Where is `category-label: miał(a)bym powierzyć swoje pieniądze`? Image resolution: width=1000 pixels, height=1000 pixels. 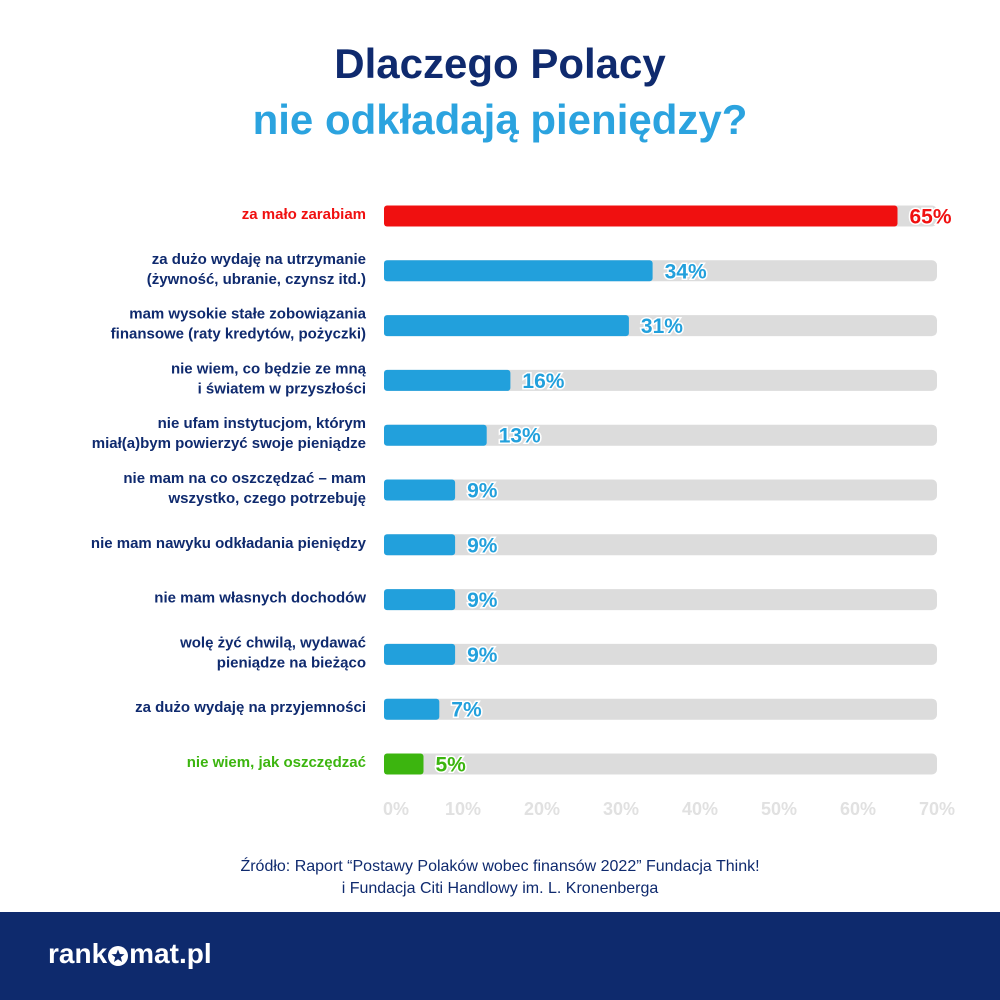 category-label: miał(a)bym powierzyć swoje pieniądze is located at coordinates (229, 443).